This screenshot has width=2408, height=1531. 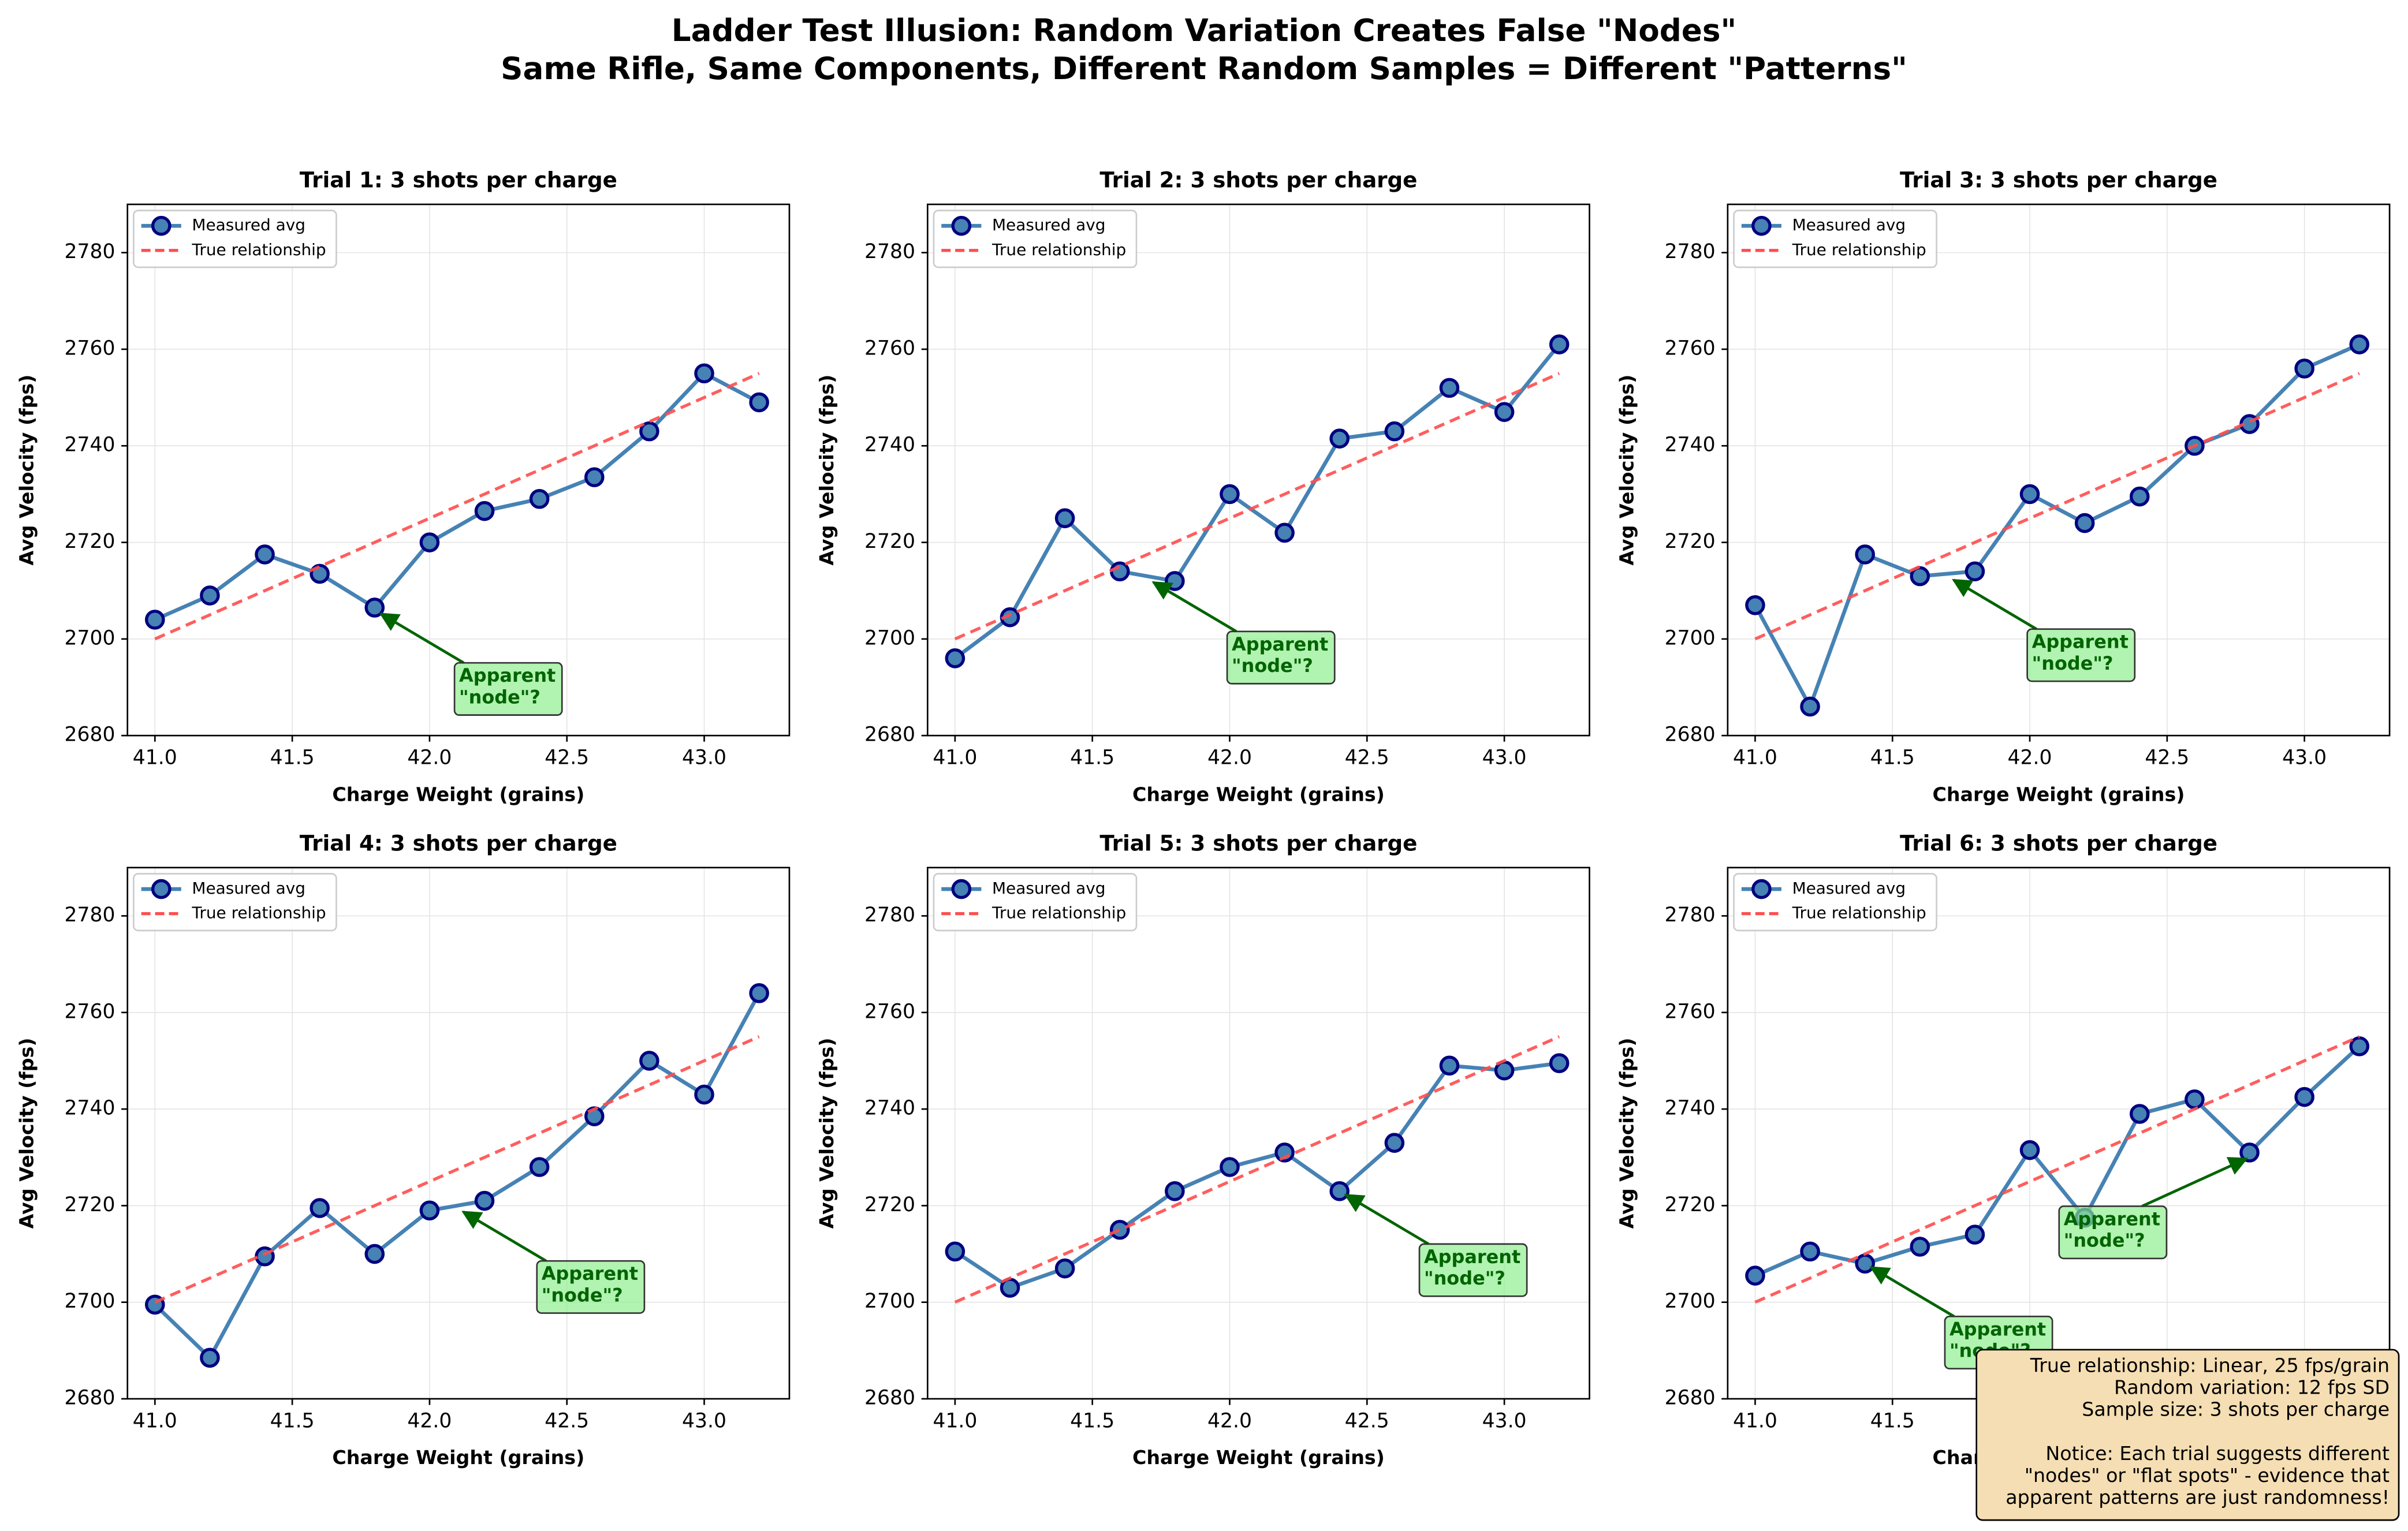 I want to click on chart-title: Trial 5: 3 shots per charge, so click(x=1258, y=843).